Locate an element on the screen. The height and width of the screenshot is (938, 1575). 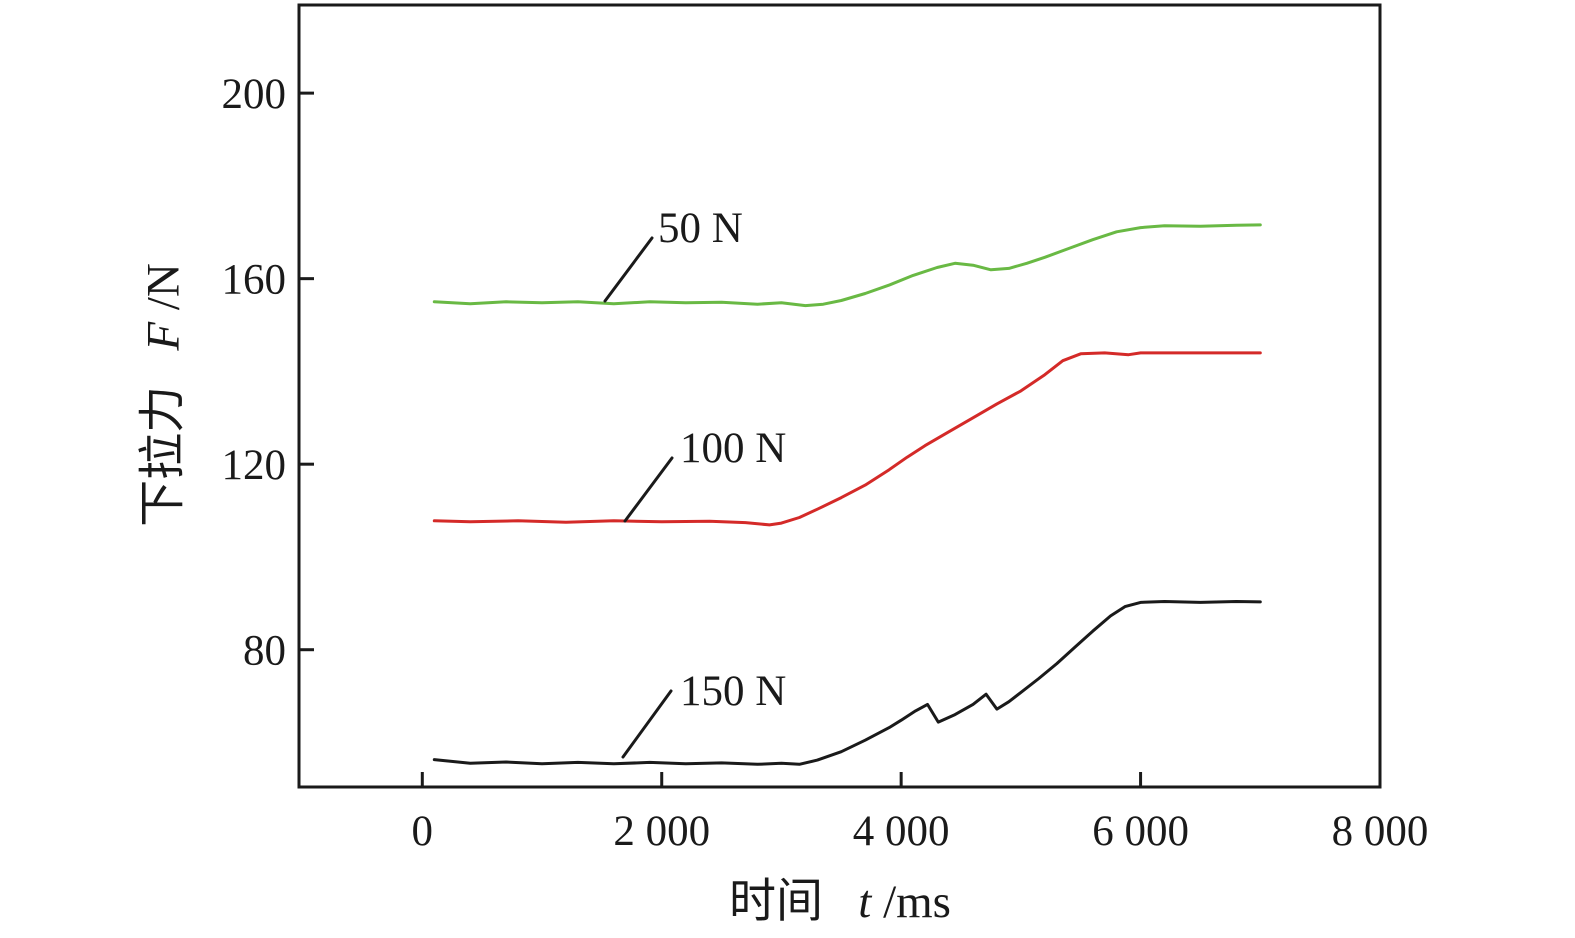
series-line-150n is located at coordinates (847, 683).